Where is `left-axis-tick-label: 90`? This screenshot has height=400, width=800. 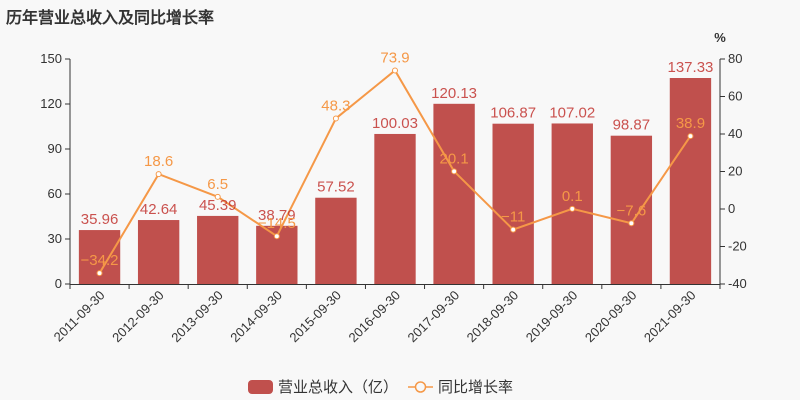
left-axis-tick-label: 90 is located at coordinates (55, 148).